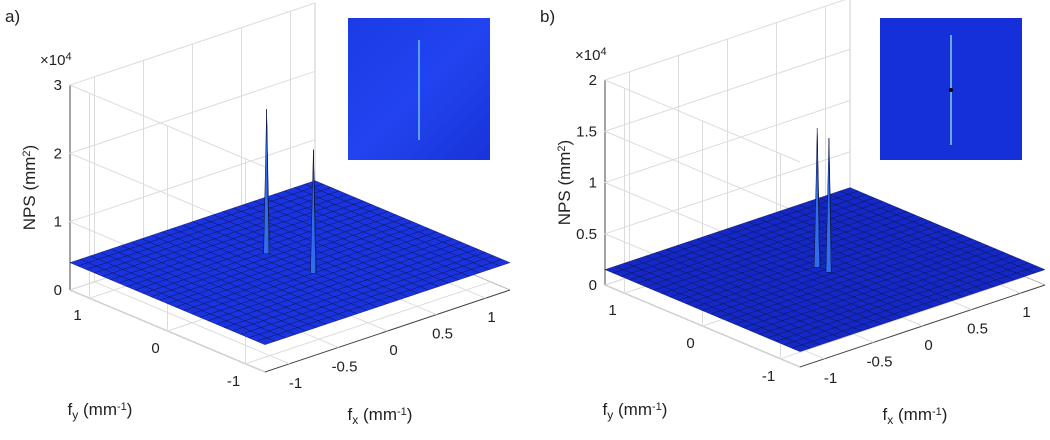 The width and height of the screenshot is (1050, 440). What do you see at coordinates (419, 89) in the screenshot?
I see `inset-a` at bounding box center [419, 89].